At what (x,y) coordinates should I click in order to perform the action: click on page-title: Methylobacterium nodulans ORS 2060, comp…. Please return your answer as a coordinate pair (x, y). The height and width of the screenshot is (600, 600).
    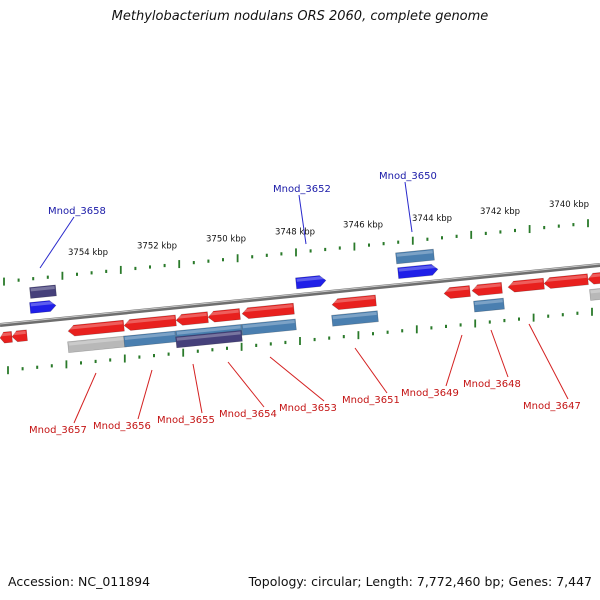
    Looking at the image, I should click on (300, 16).